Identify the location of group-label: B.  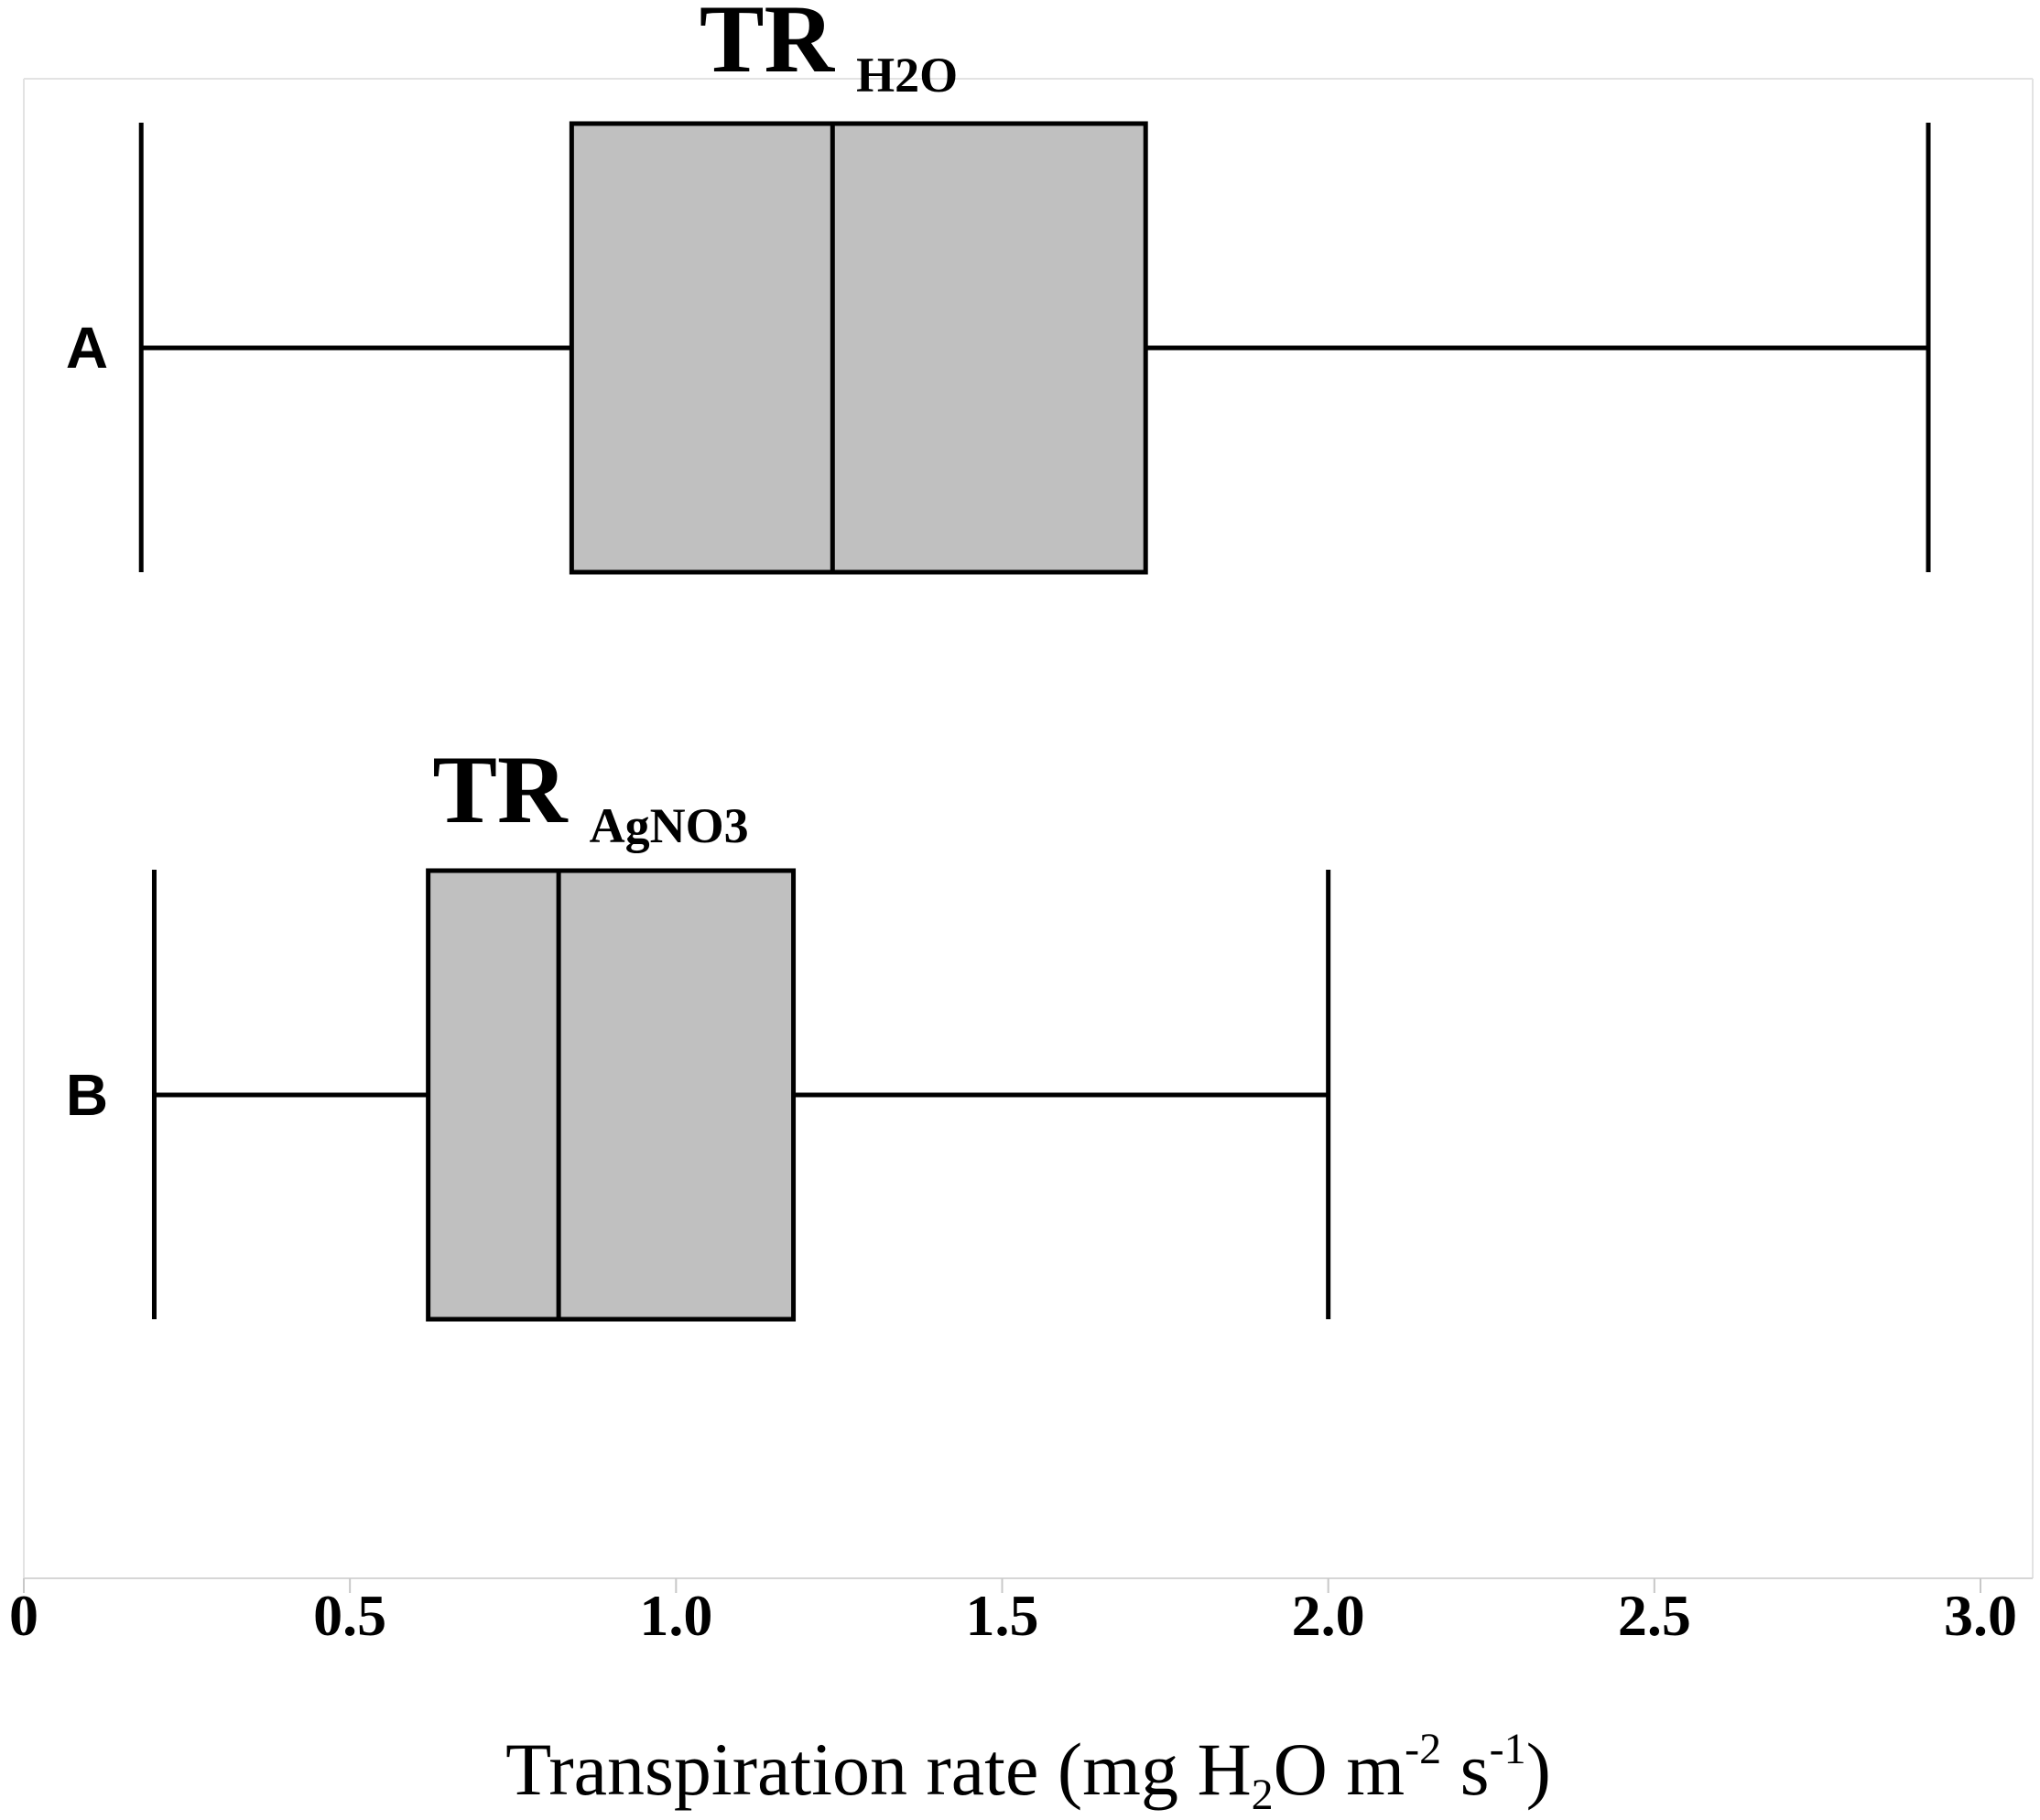
(87, 1095).